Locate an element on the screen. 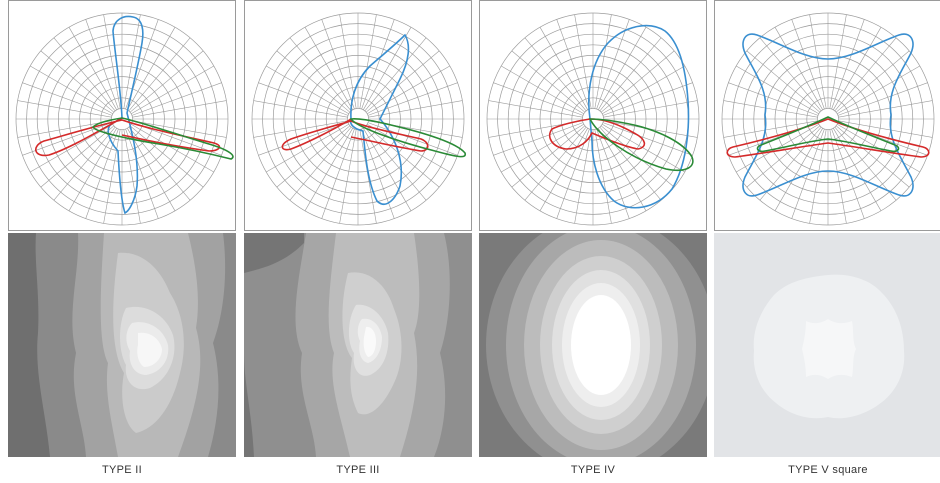  polar-chart-type-iii is located at coordinates (358, 119).